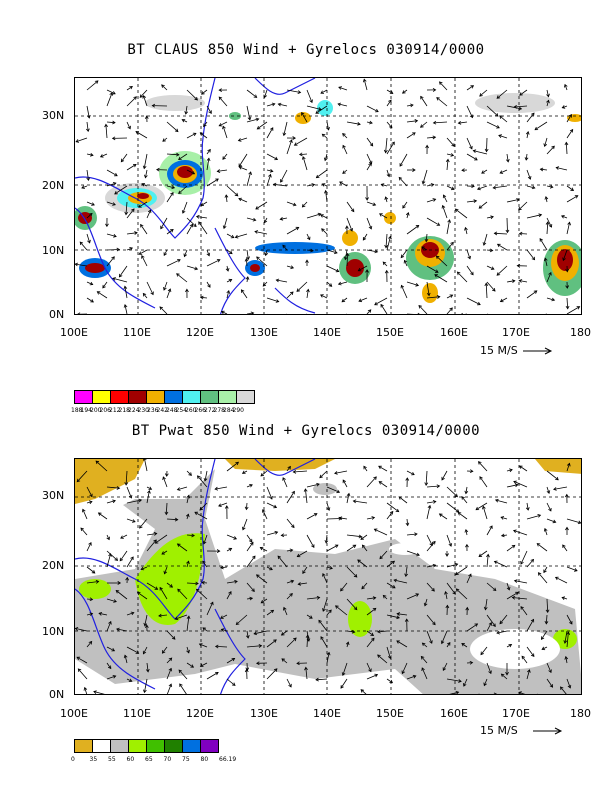 This screenshot has width=612, height=792. I want to click on lon-label: 110E, so click(137, 332).